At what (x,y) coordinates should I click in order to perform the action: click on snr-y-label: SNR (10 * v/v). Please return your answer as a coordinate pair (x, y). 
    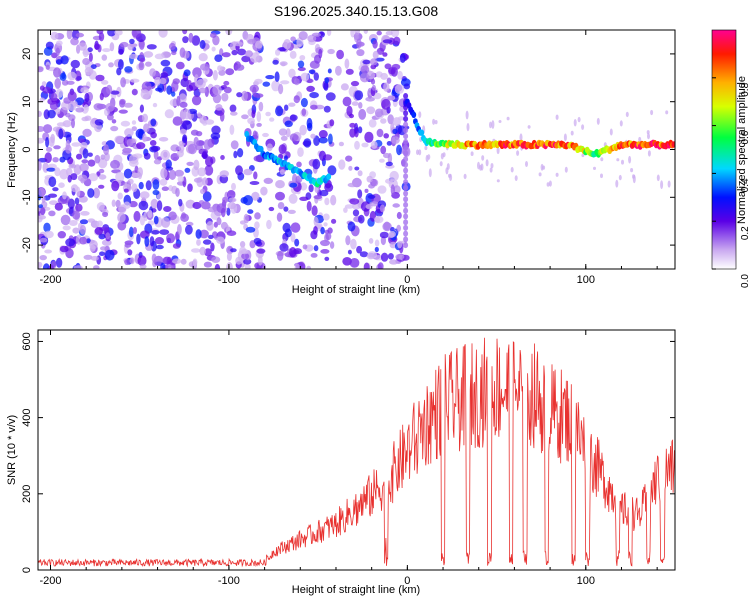
    Looking at the image, I should click on (12, 450).